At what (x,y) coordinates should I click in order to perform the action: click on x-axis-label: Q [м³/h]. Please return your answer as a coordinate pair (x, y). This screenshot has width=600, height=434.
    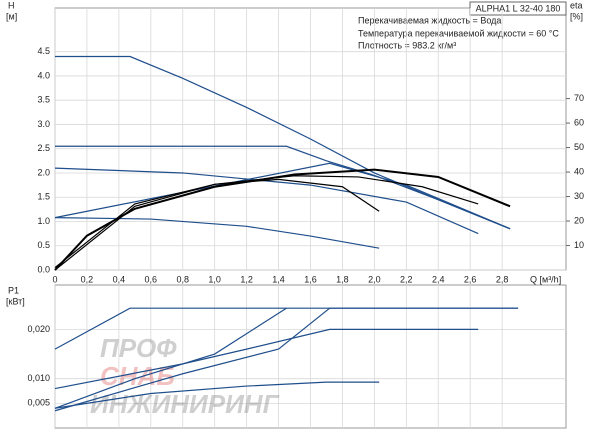
    Looking at the image, I should click on (545, 279).